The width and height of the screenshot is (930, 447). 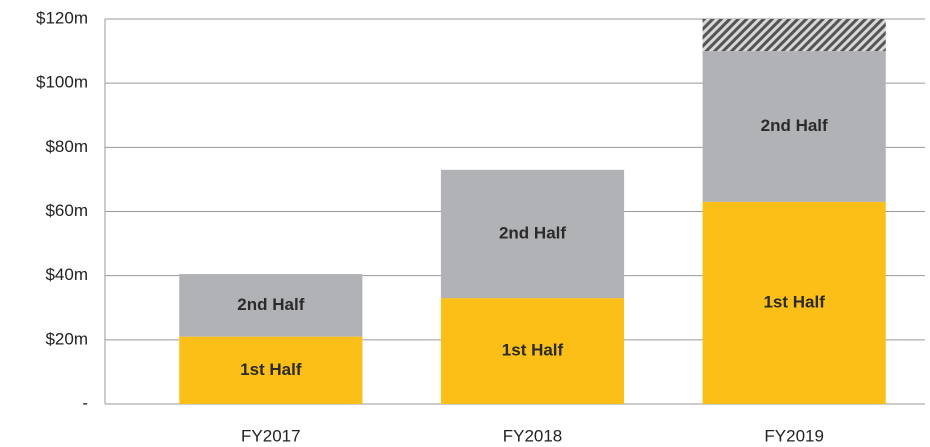 What do you see at coordinates (62, 17) in the screenshot?
I see `y-tick-label: $120m` at bounding box center [62, 17].